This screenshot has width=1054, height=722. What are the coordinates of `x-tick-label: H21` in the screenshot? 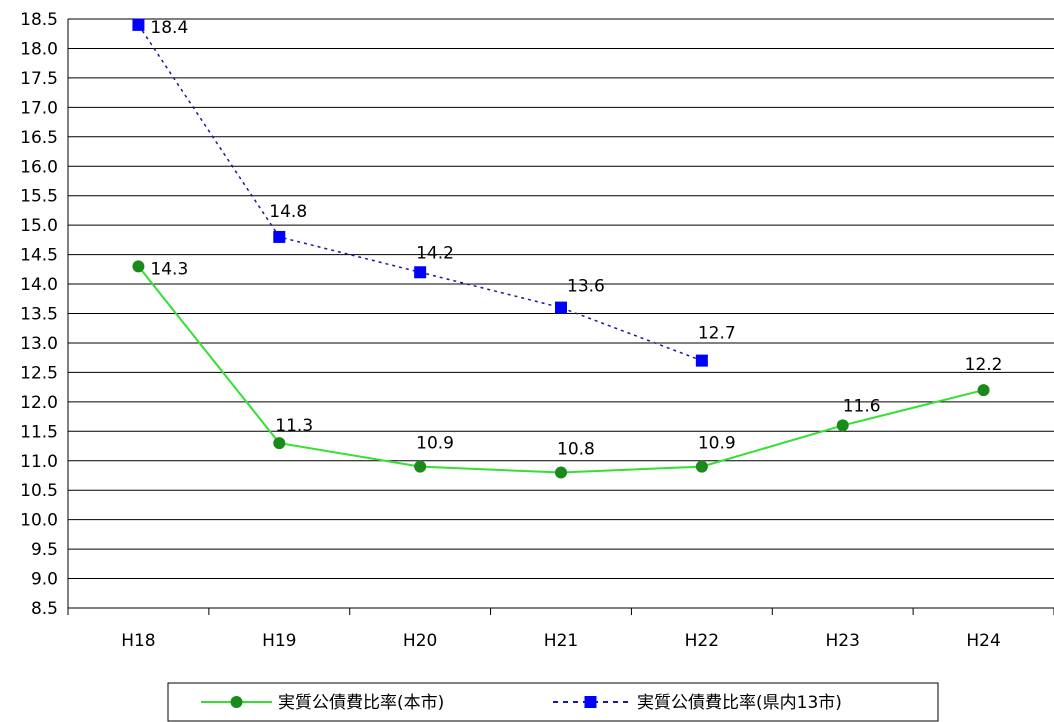 It's located at (561, 641).